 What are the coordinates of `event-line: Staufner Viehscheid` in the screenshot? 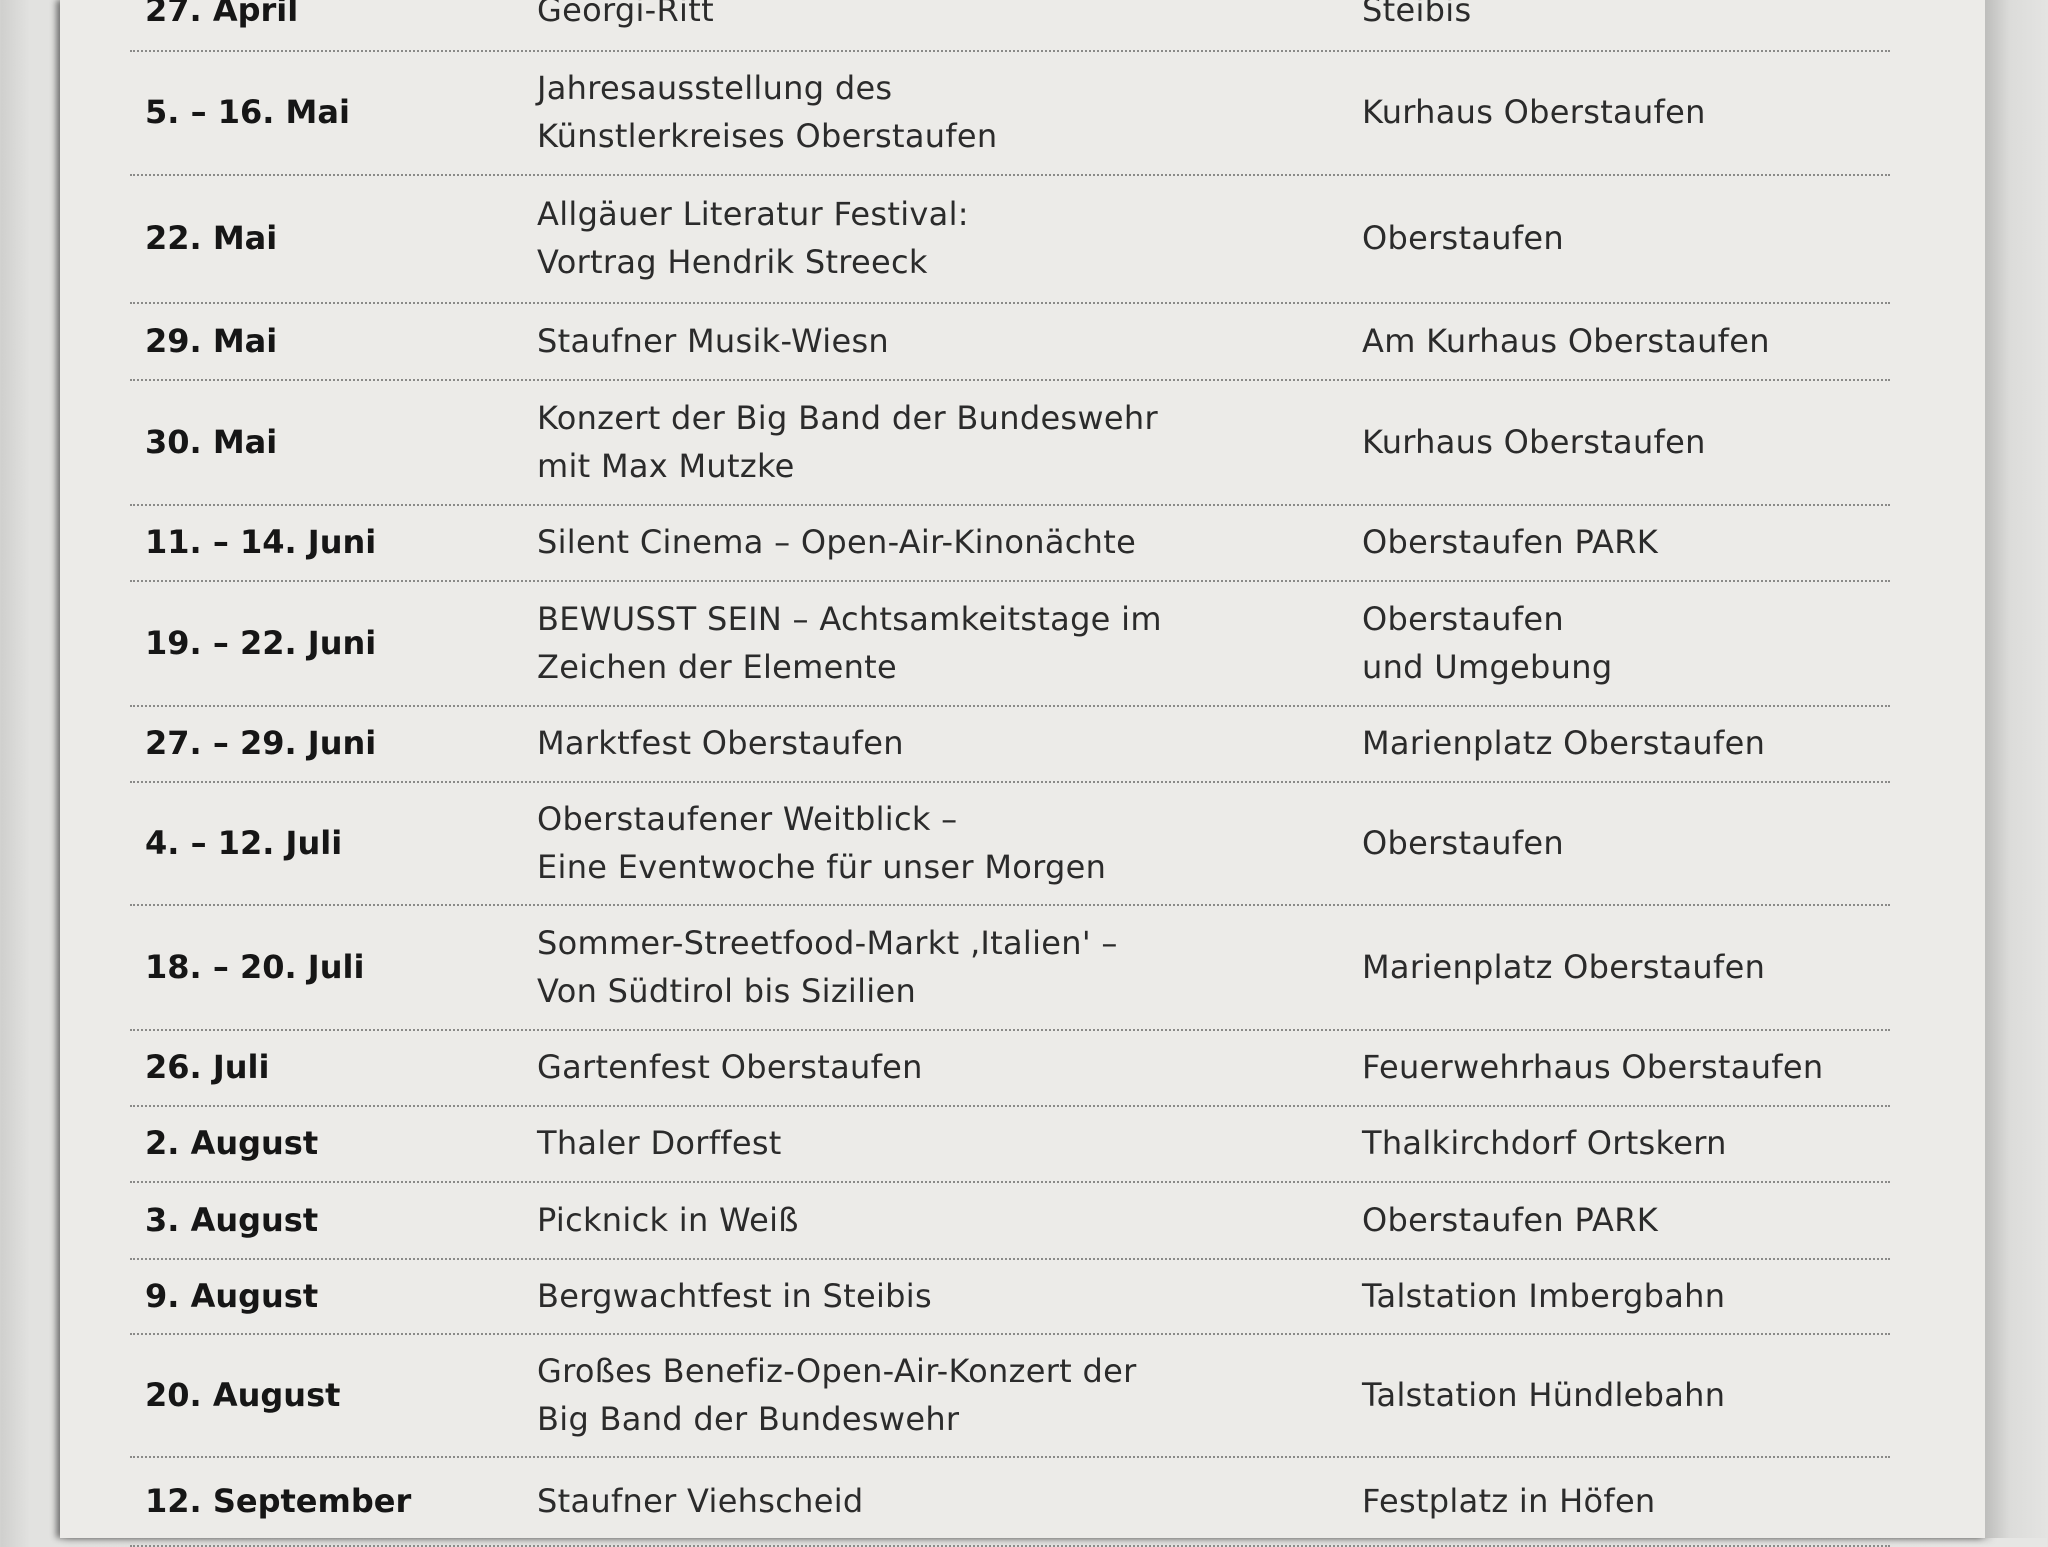 It's located at (700, 1500).